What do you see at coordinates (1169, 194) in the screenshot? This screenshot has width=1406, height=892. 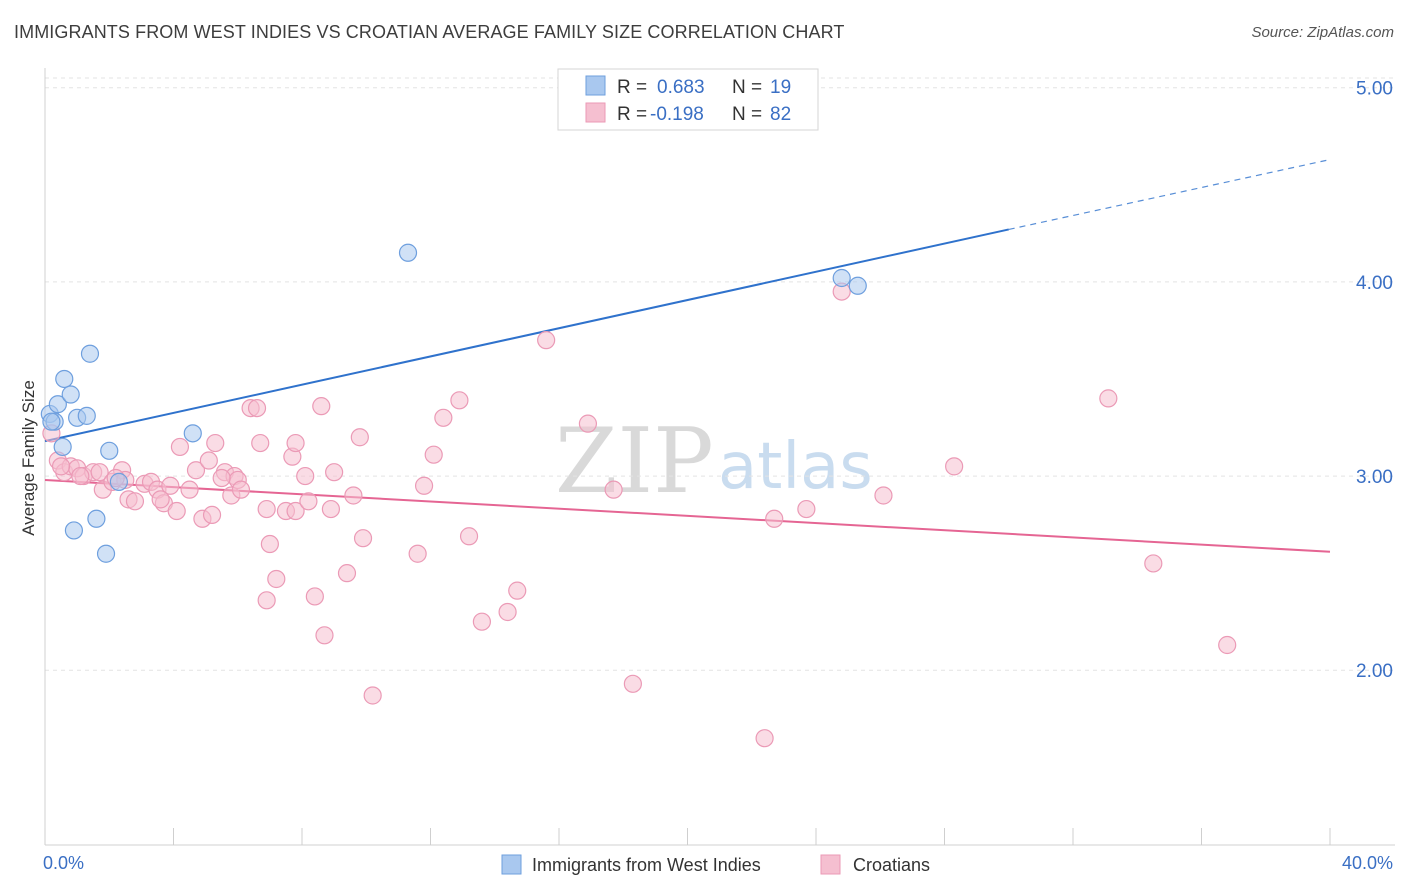 I see `trend-line-west-indies-extension` at bounding box center [1169, 194].